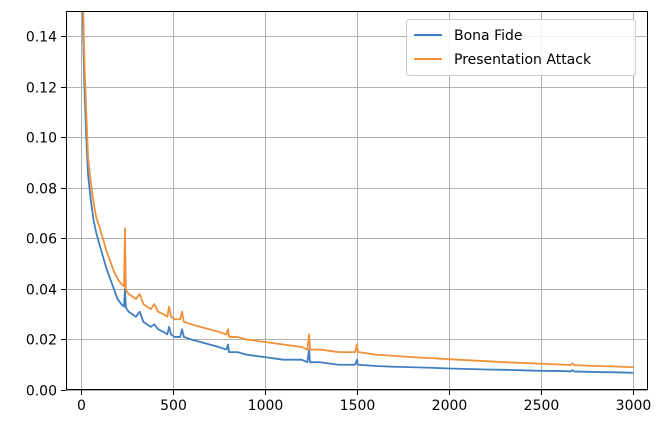 The image size is (672, 431). What do you see at coordinates (41, 392) in the screenshot?
I see `y-tick-label: 0.00` at bounding box center [41, 392].